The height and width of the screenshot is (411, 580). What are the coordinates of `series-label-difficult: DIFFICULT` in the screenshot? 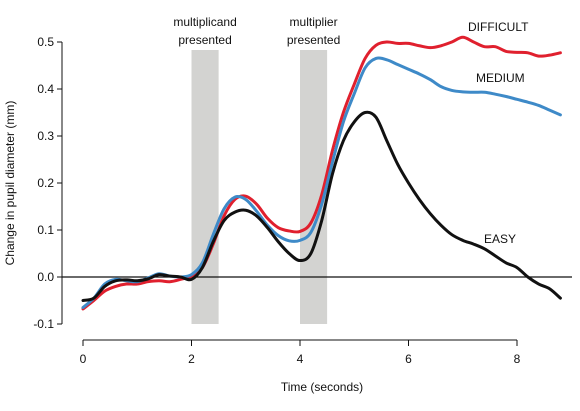 It's located at (498, 27).